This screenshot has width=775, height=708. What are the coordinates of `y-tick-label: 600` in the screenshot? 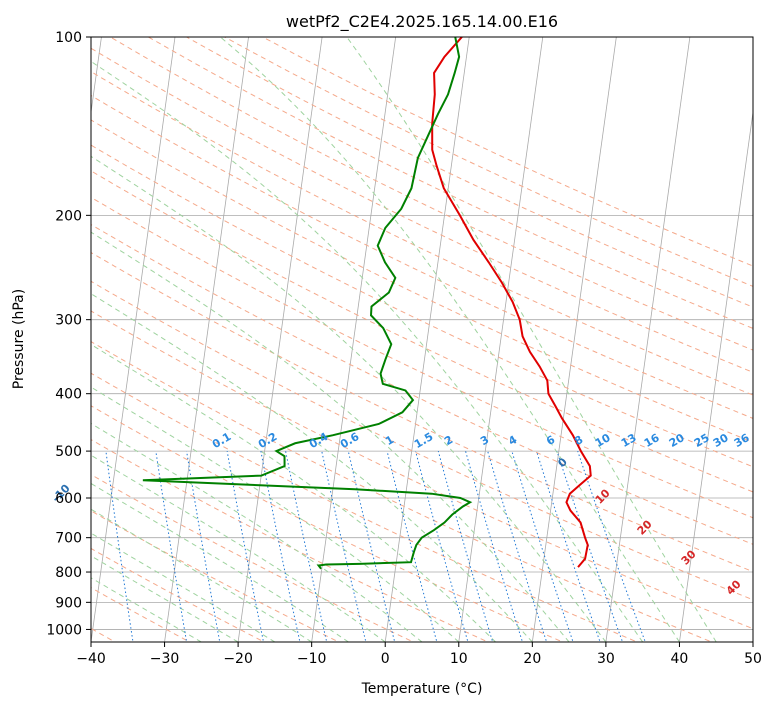 It's located at (68, 499).